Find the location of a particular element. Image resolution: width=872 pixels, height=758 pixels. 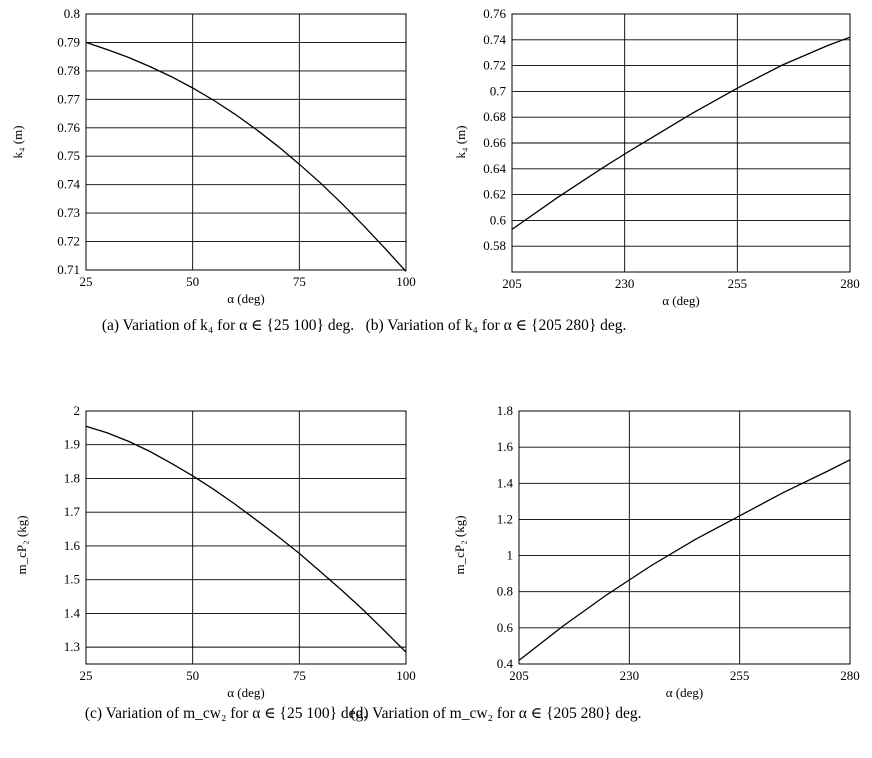

chart-c-y-tick-label-5: 1.8 is located at coordinates (72, 477).